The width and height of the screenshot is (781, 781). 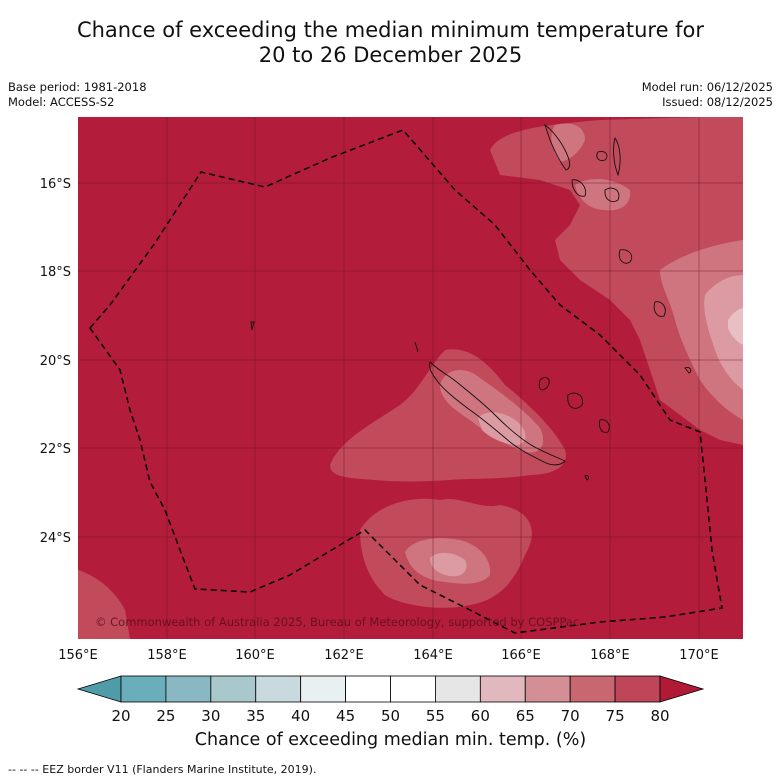 I want to click on lat-tick-18s: 18°S, so click(x=55, y=272).